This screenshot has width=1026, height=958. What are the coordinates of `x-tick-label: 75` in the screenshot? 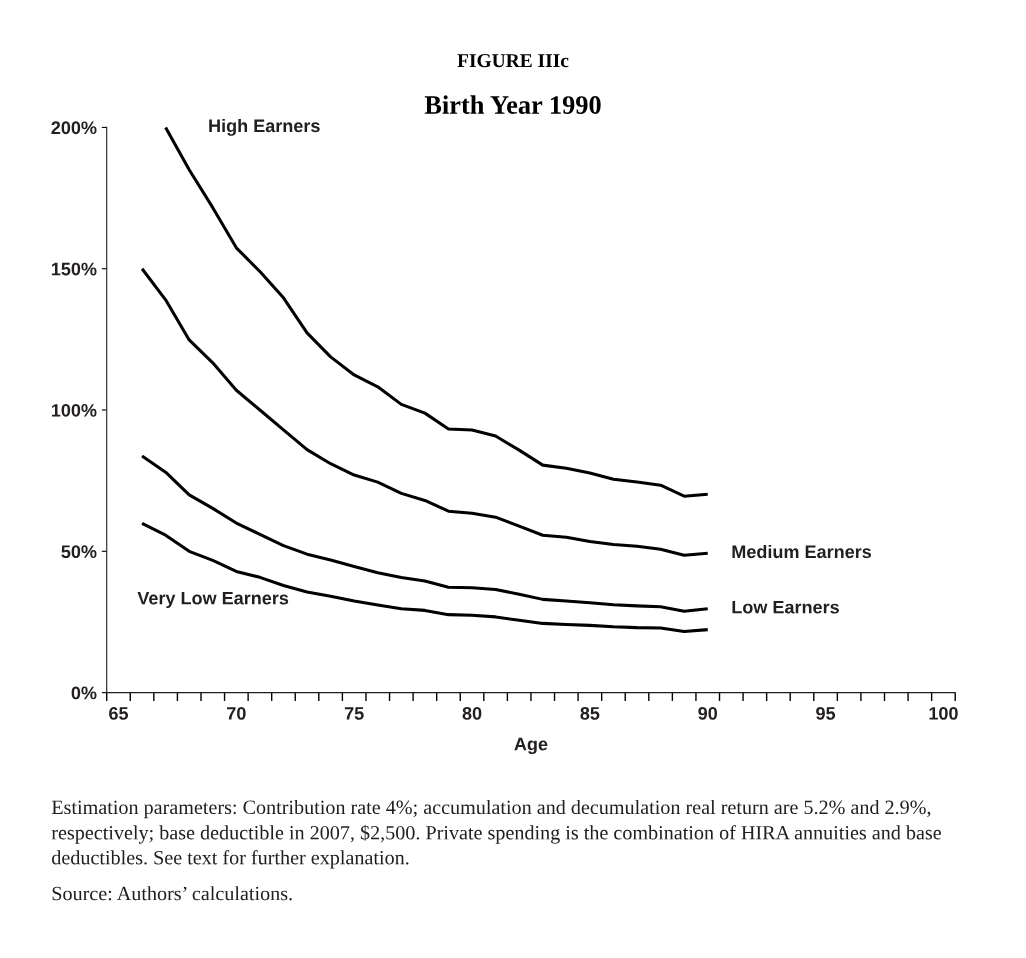 It's located at (354, 713).